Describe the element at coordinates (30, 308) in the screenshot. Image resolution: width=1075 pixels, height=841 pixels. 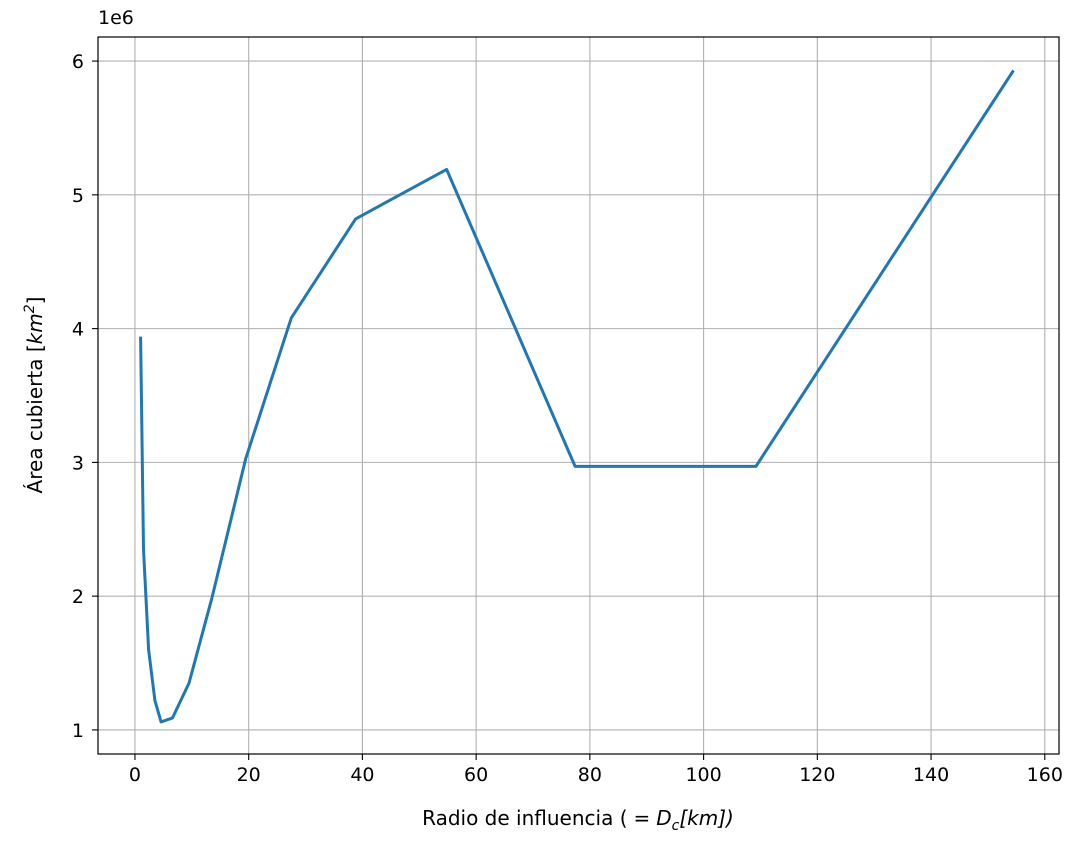
I see `y-axis-title-exp: 2` at that location.